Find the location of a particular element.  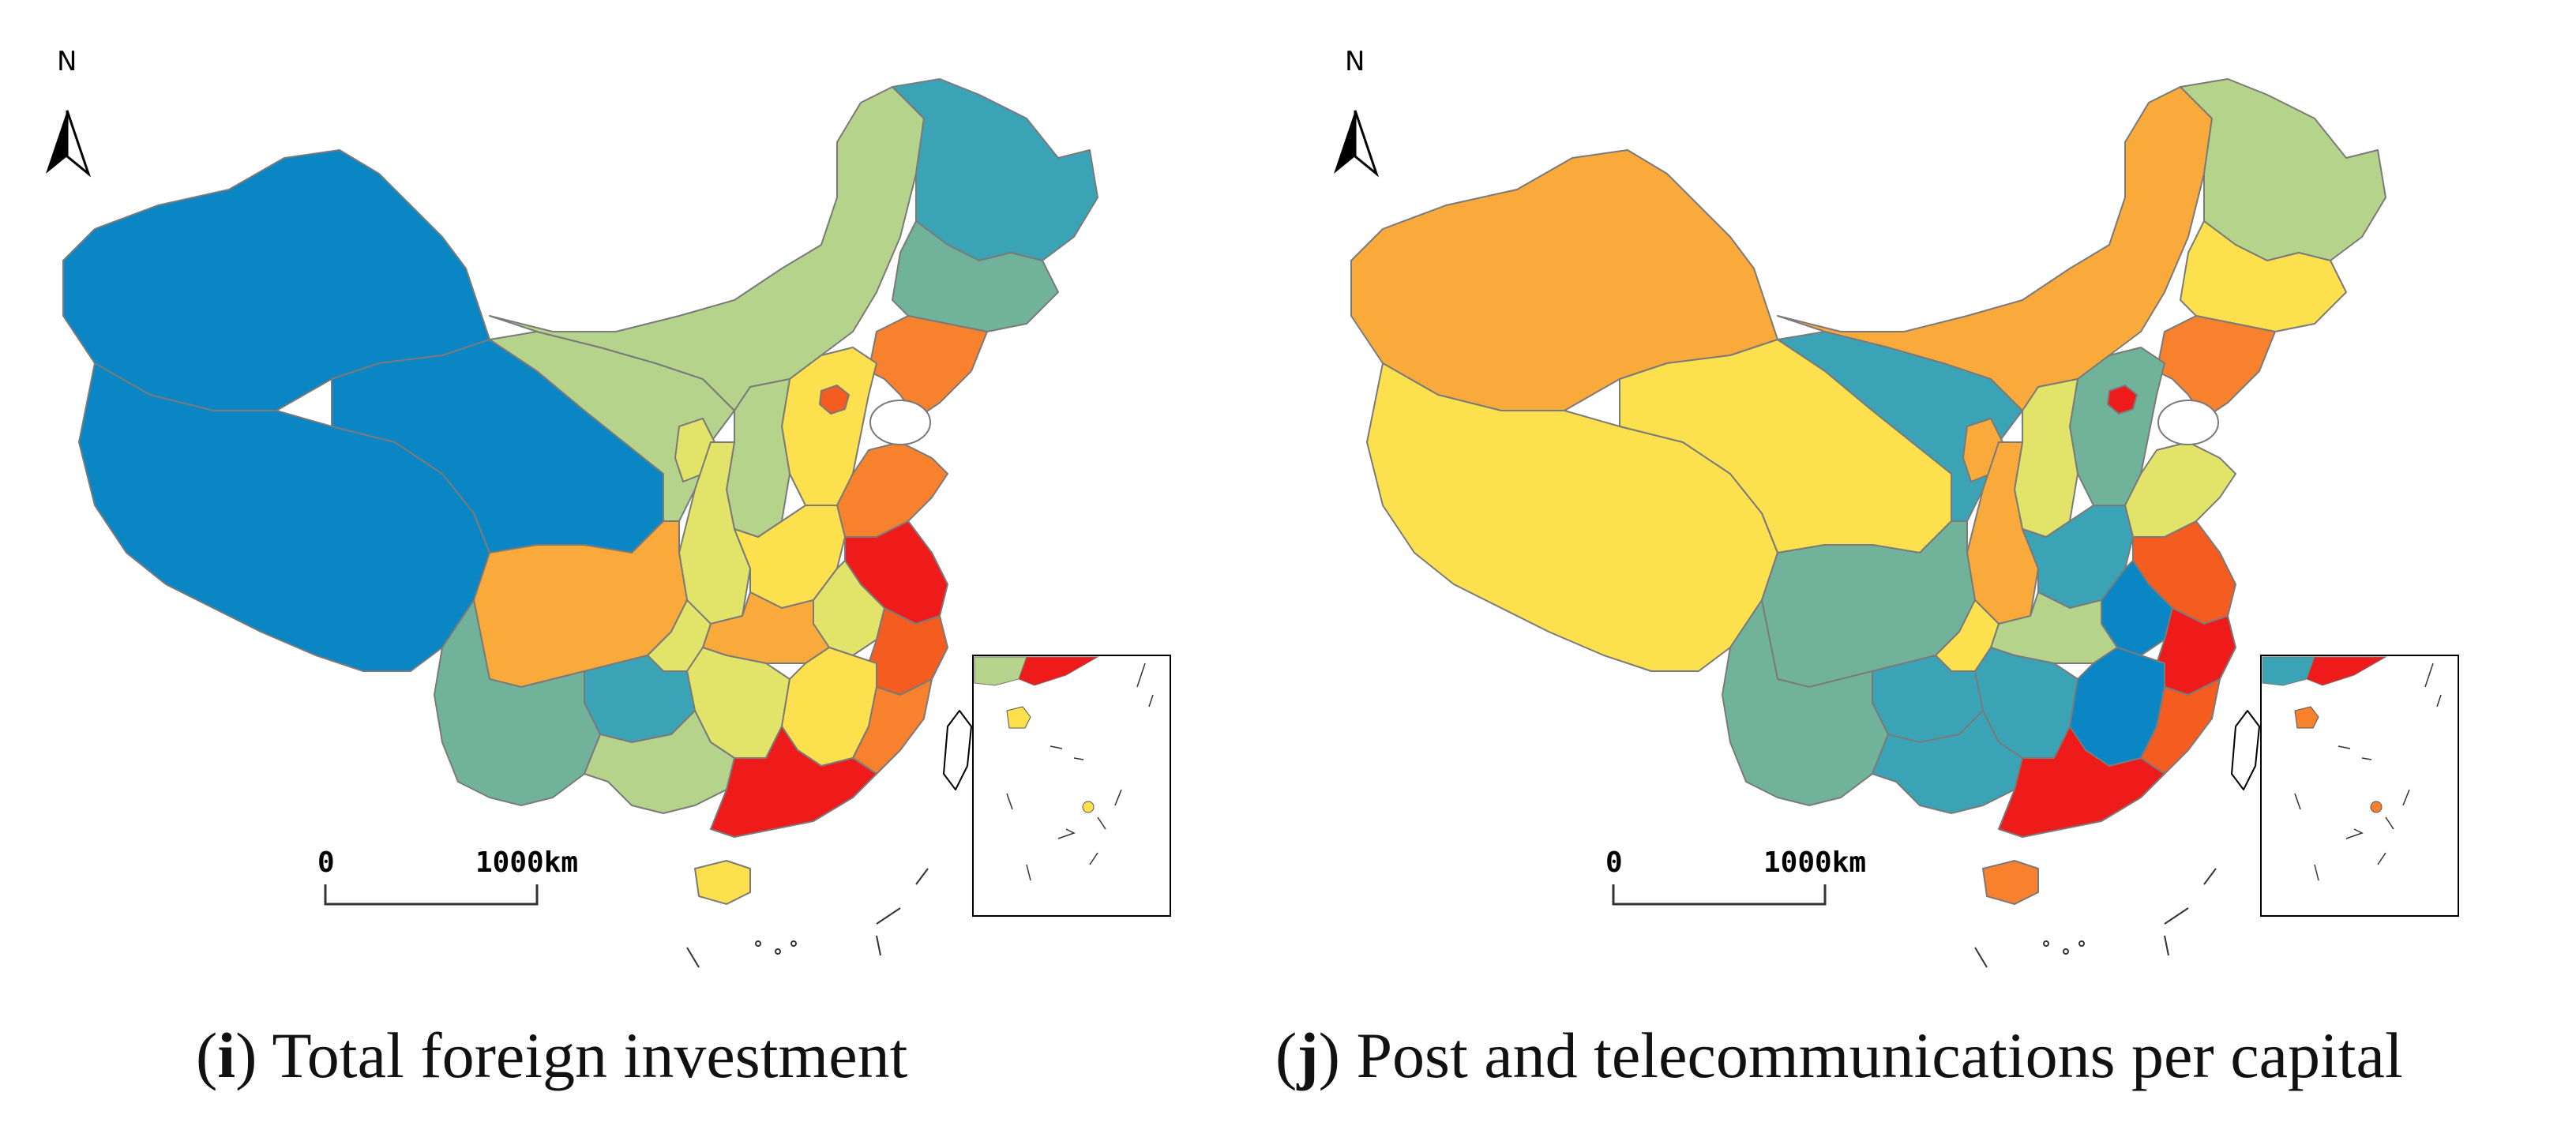

caption-letter: j is located at coordinates (1308, 1055).